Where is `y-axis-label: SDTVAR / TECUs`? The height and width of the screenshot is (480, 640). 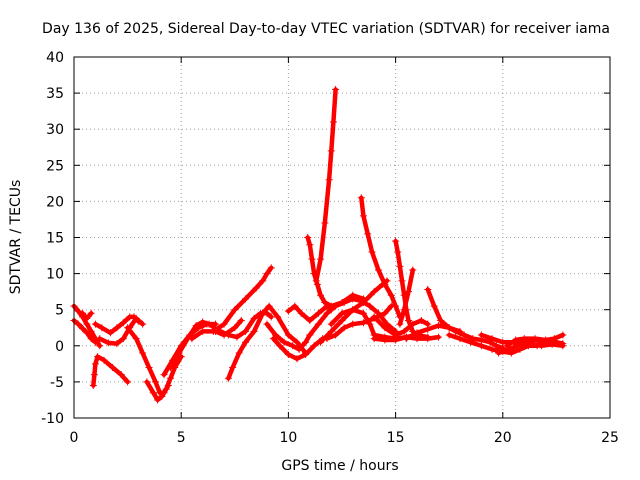 y-axis-label: SDTVAR / TECUs is located at coordinates (16, 237).